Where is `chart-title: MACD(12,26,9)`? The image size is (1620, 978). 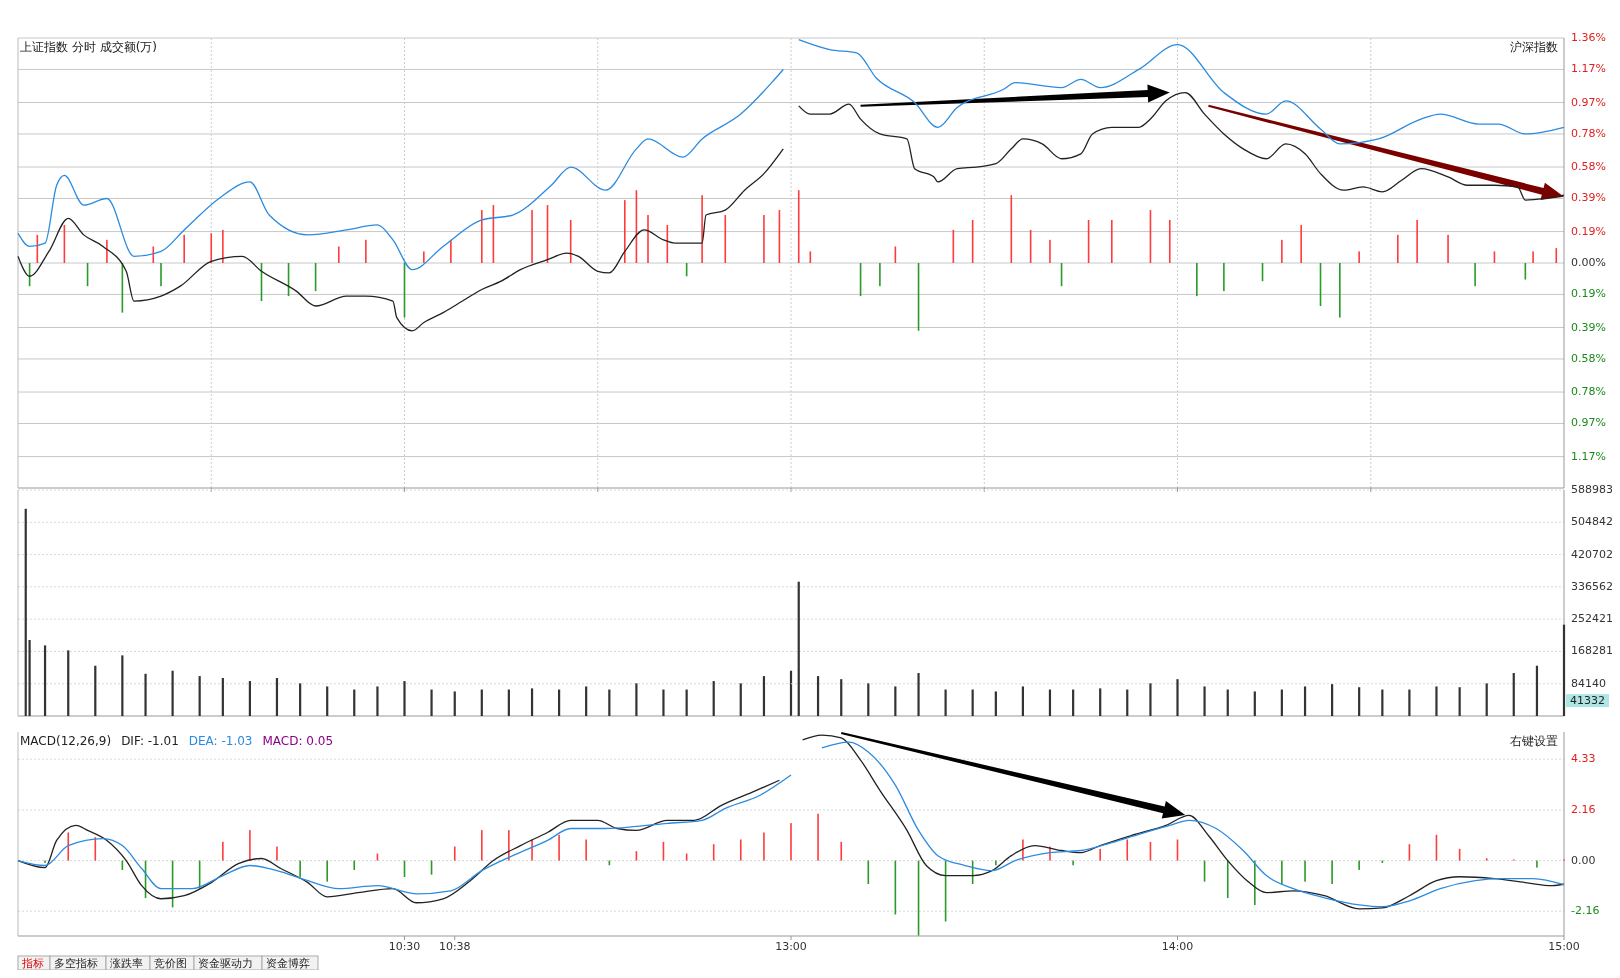
chart-title: MACD(12,26,9) is located at coordinates (66, 741).